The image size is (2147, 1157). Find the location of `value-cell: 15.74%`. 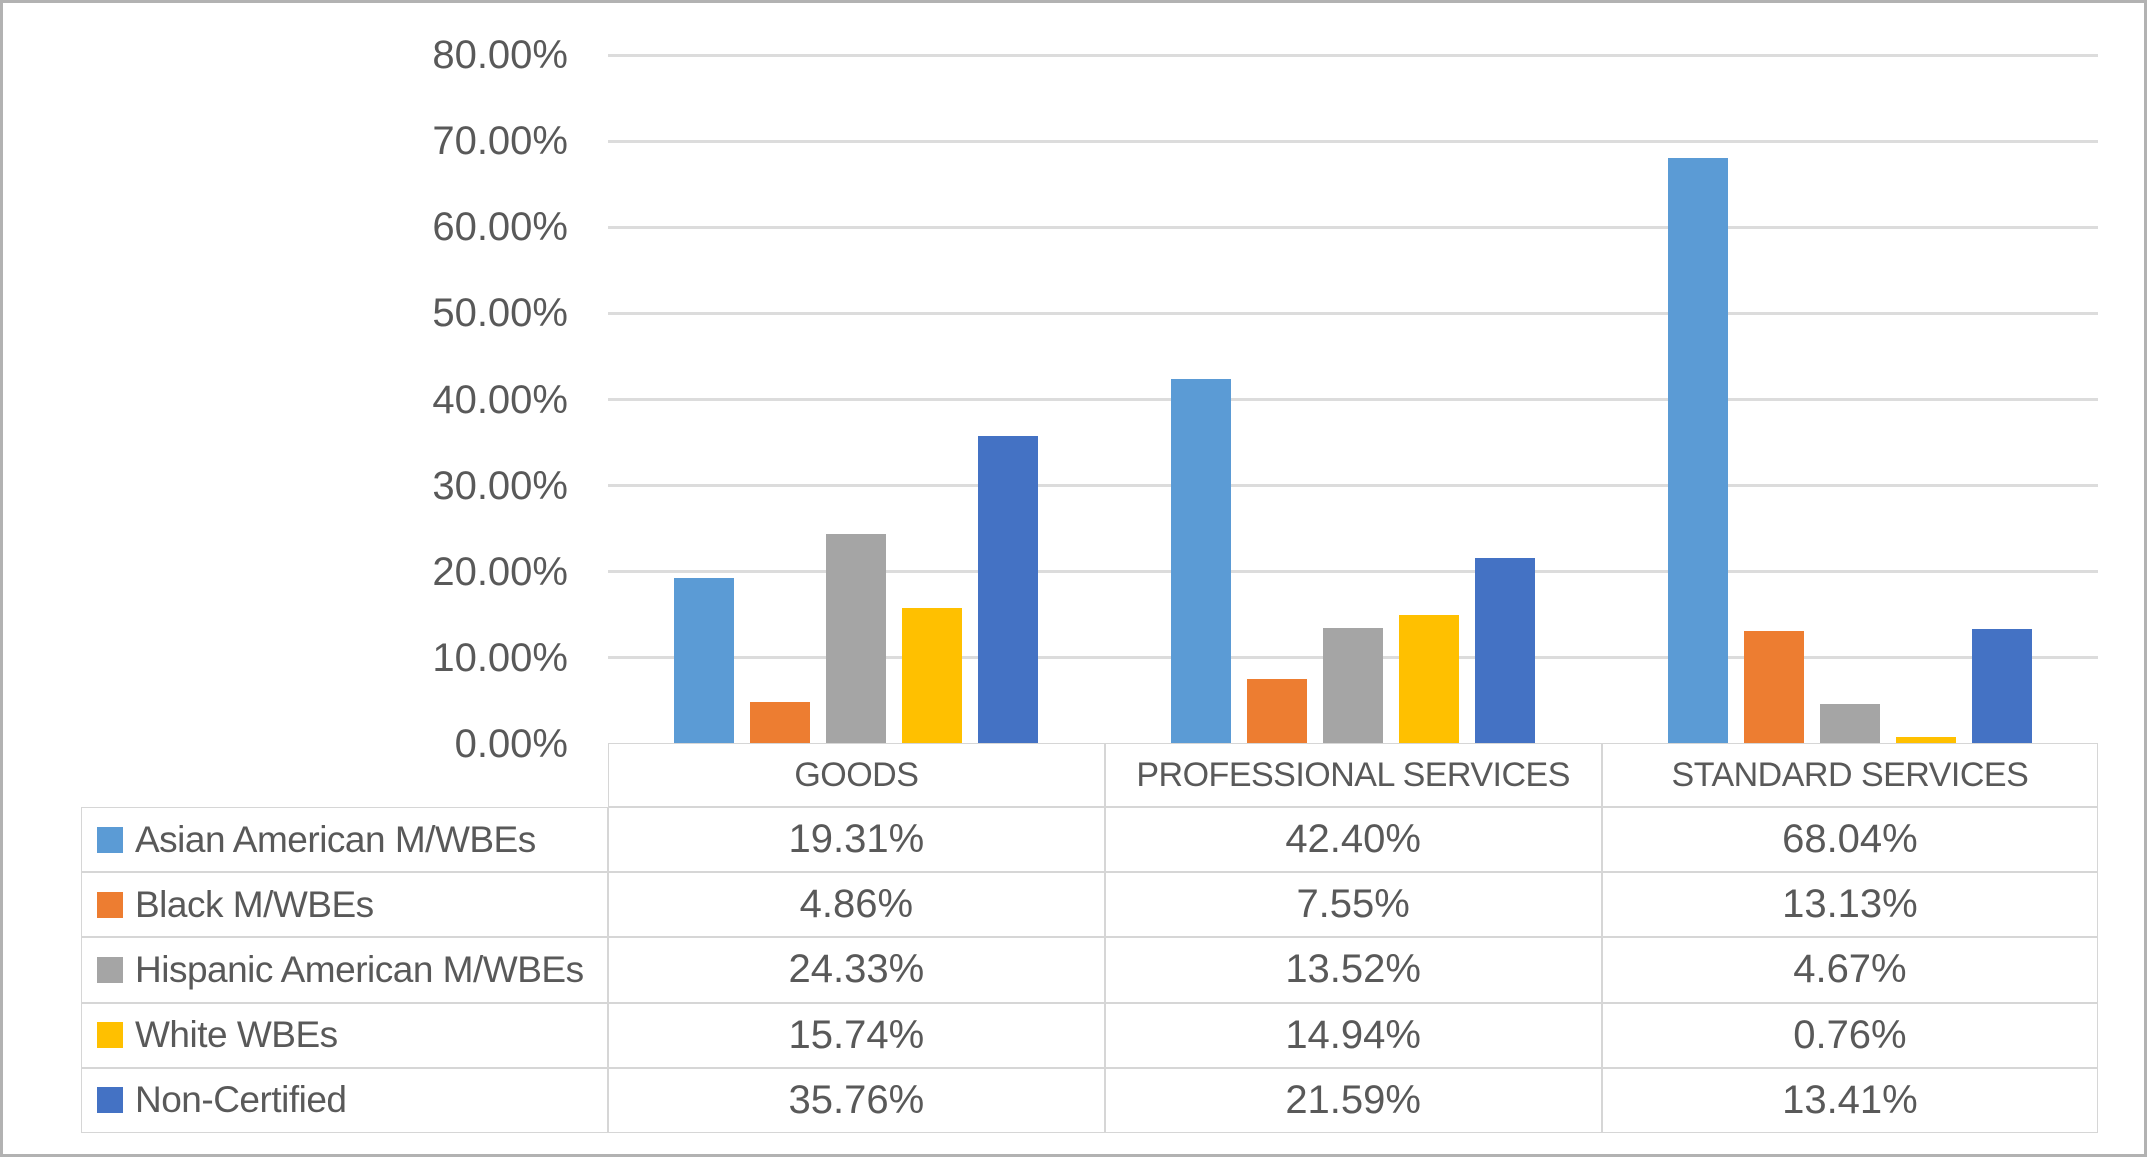

value-cell: 15.74% is located at coordinates (856, 1035).